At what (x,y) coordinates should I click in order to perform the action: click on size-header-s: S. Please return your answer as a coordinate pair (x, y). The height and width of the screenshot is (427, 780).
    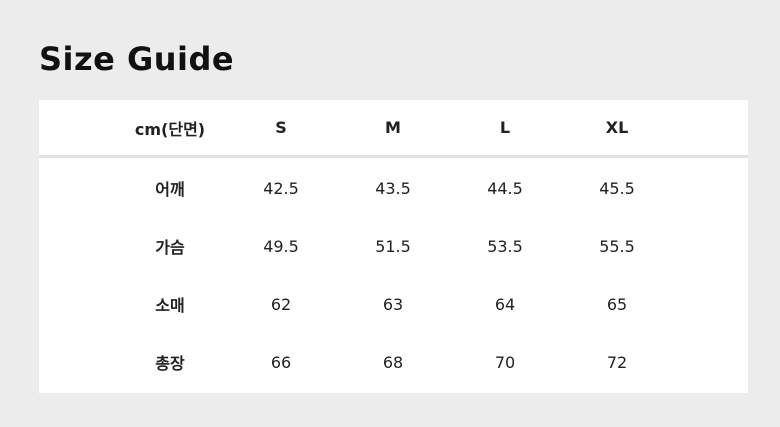
    Looking at the image, I should click on (281, 127).